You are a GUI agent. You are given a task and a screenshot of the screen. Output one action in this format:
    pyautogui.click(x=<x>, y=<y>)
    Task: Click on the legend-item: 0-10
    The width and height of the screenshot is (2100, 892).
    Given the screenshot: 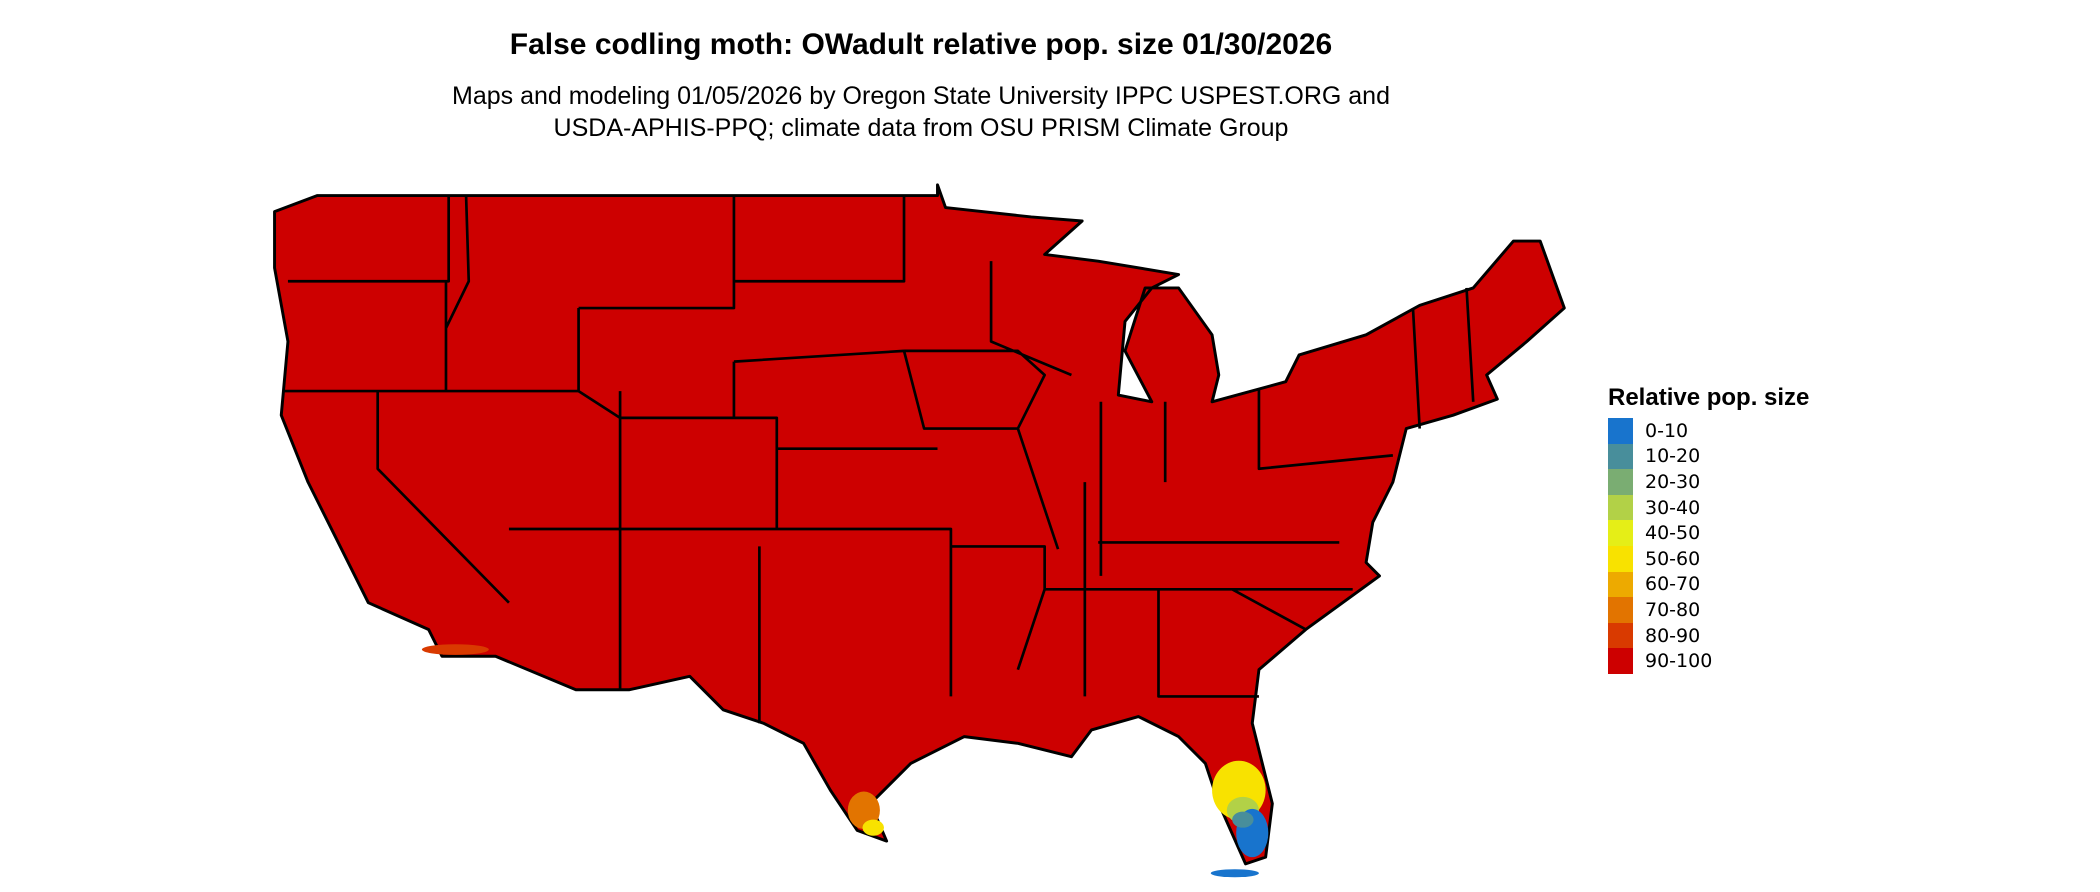 What is the action you would take?
    pyautogui.click(x=1708, y=431)
    